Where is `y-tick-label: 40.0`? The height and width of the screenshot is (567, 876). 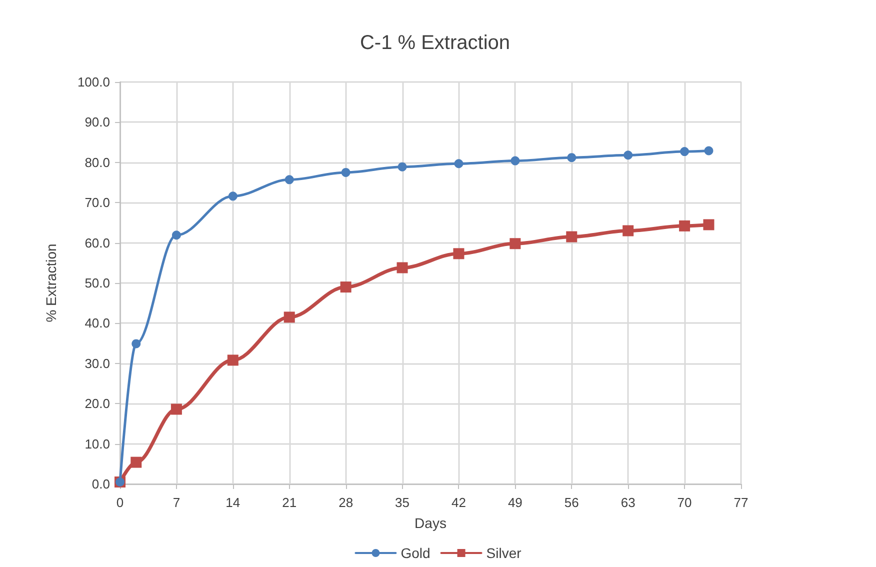 y-tick-label: 40.0 is located at coordinates (97, 323).